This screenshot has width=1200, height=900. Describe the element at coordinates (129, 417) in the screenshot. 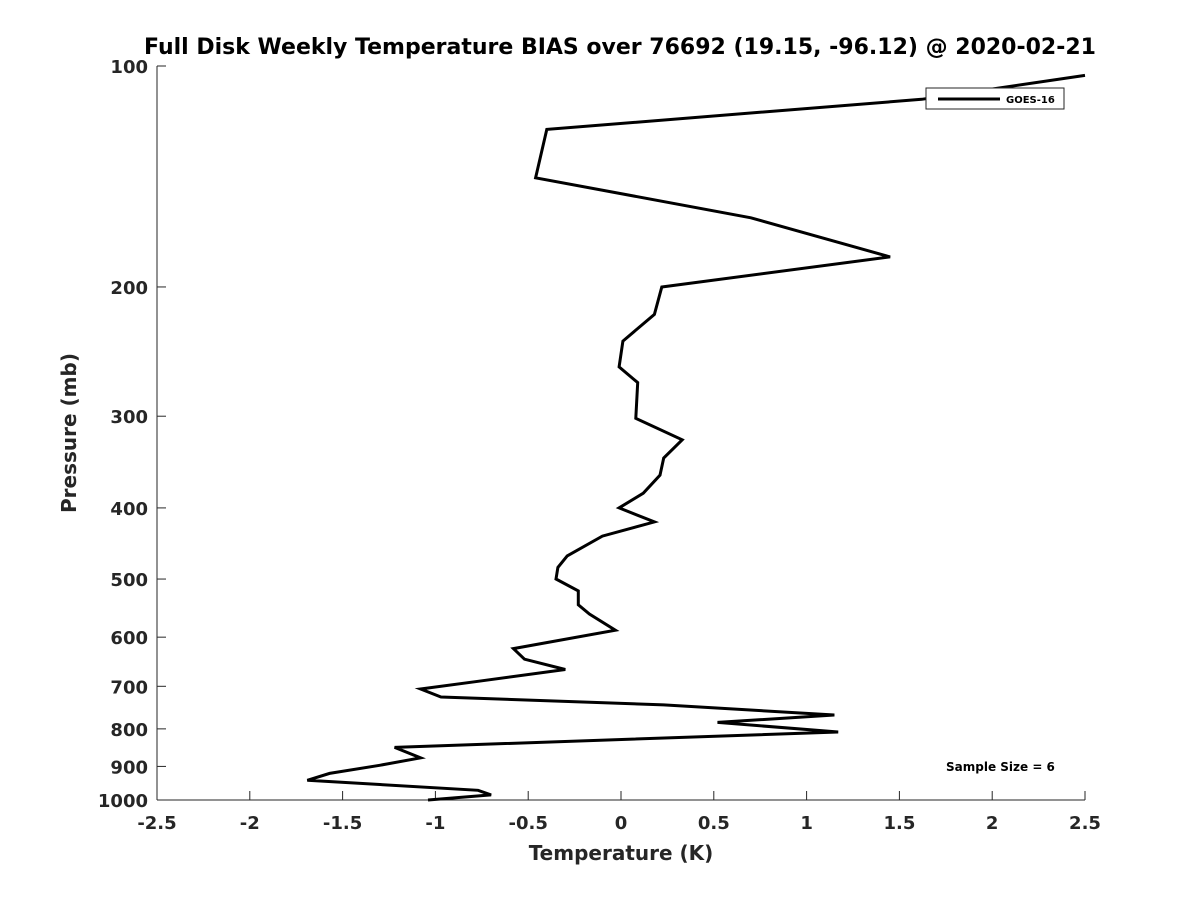

I see `y-tick-label: 300` at that location.